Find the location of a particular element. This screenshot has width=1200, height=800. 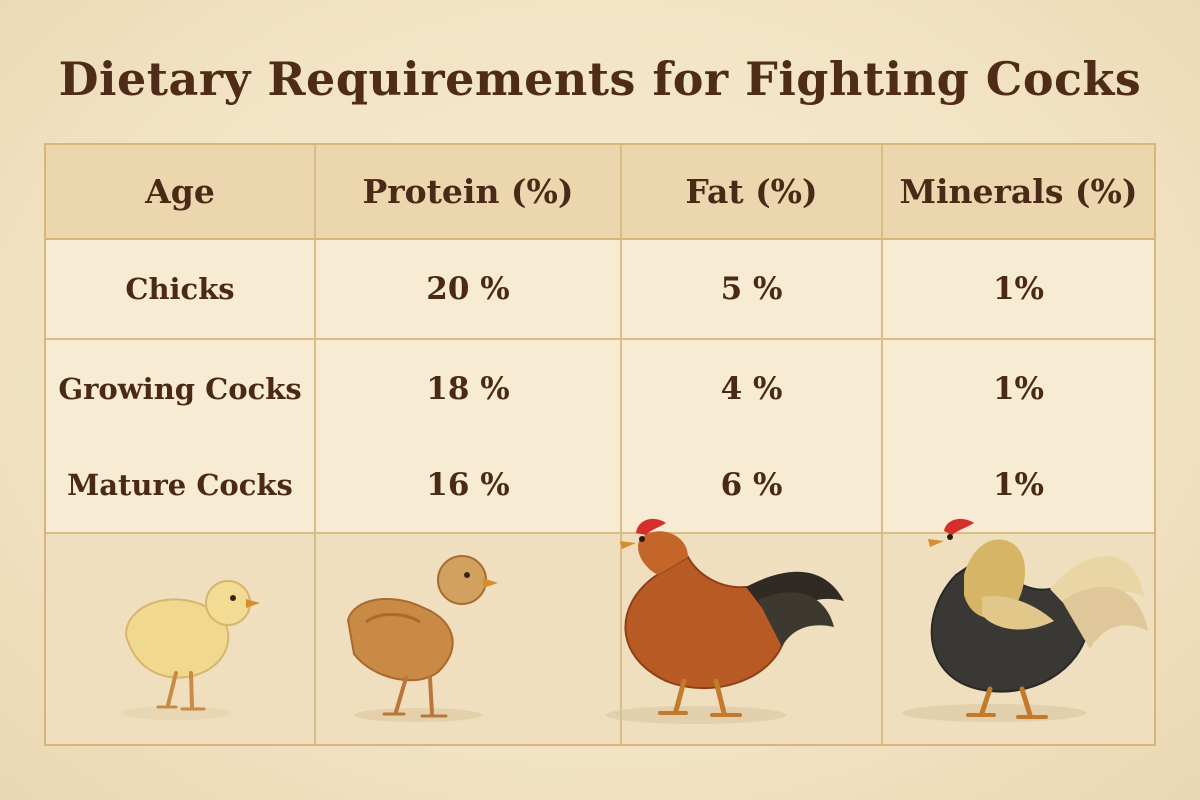

mature-cock-gamefowl-illustration is located at coordinates (1025, 620).